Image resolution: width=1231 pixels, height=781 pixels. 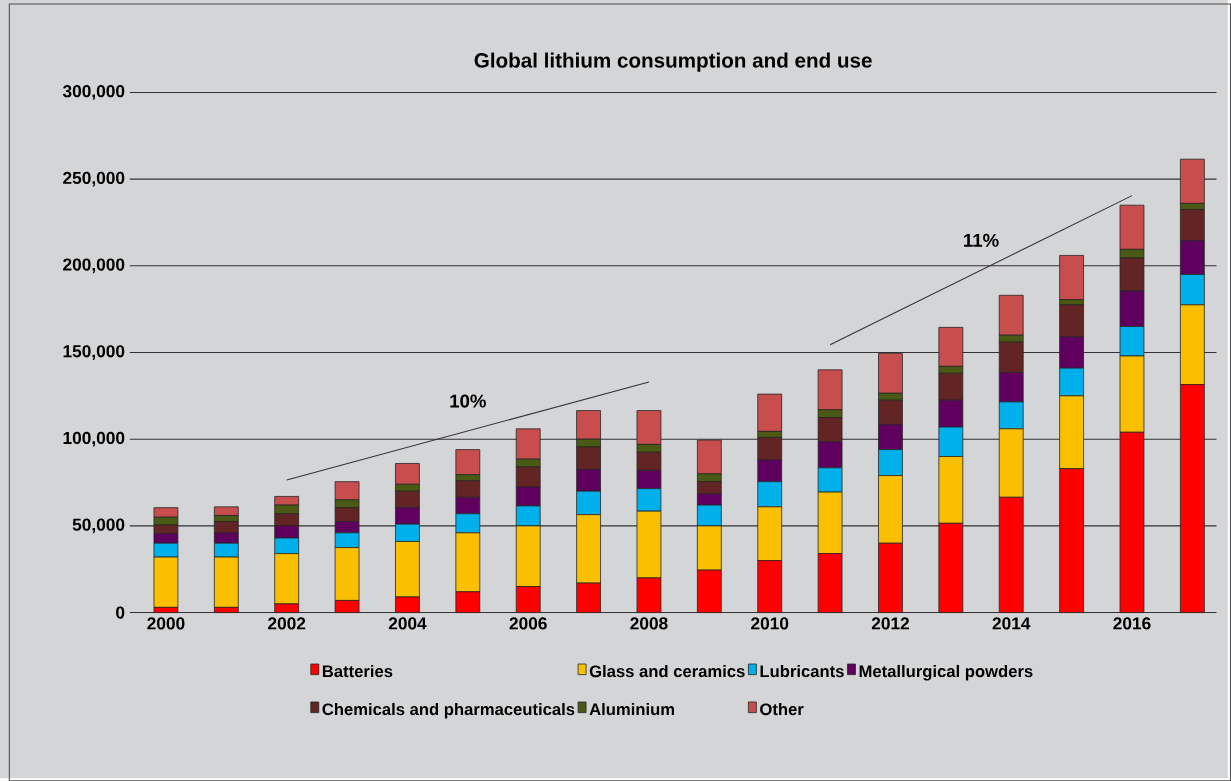 I want to click on annotation: 10%, so click(x=468, y=401).